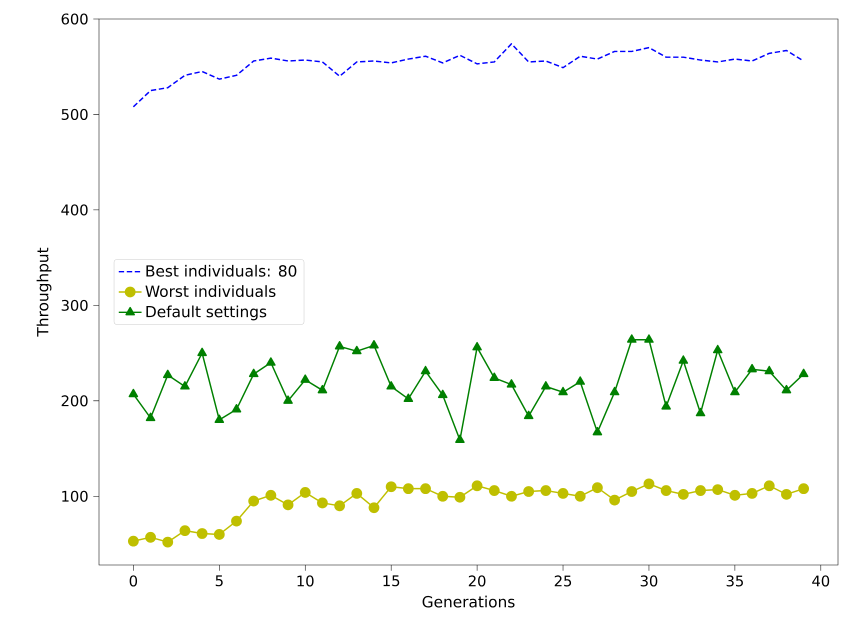 The image size is (841, 635). I want to click on legend-label: Best individuals: 80, so click(221, 270).